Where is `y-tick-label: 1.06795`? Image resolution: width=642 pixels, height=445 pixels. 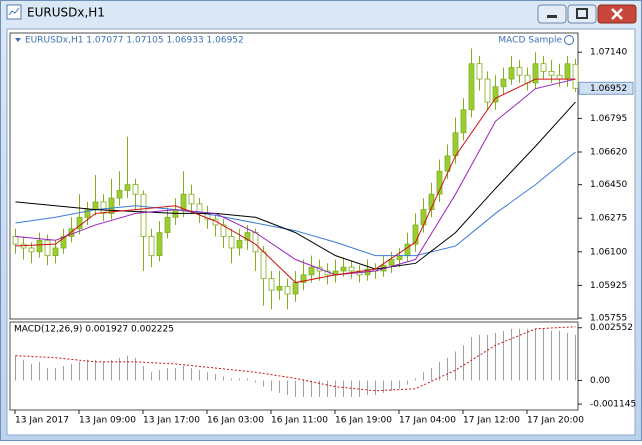 y-tick-label: 1.06795 is located at coordinates (608, 119).